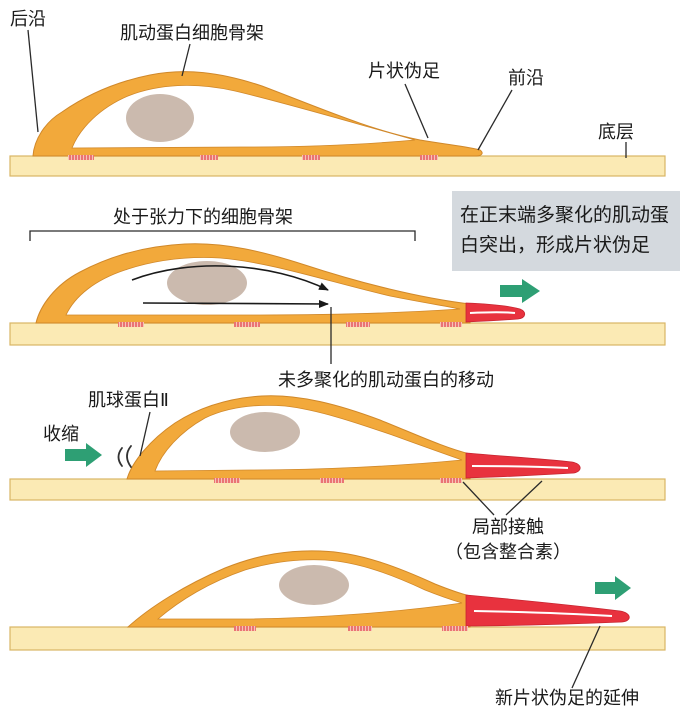 This screenshot has height=716, width=688. I want to click on actin-flow-curved-arrow, so click(230, 278).